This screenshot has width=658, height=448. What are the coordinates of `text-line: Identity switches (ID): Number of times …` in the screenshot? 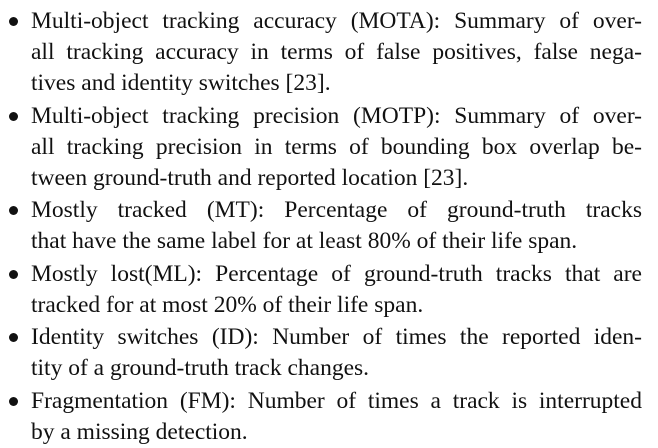 It's located at (336, 337).